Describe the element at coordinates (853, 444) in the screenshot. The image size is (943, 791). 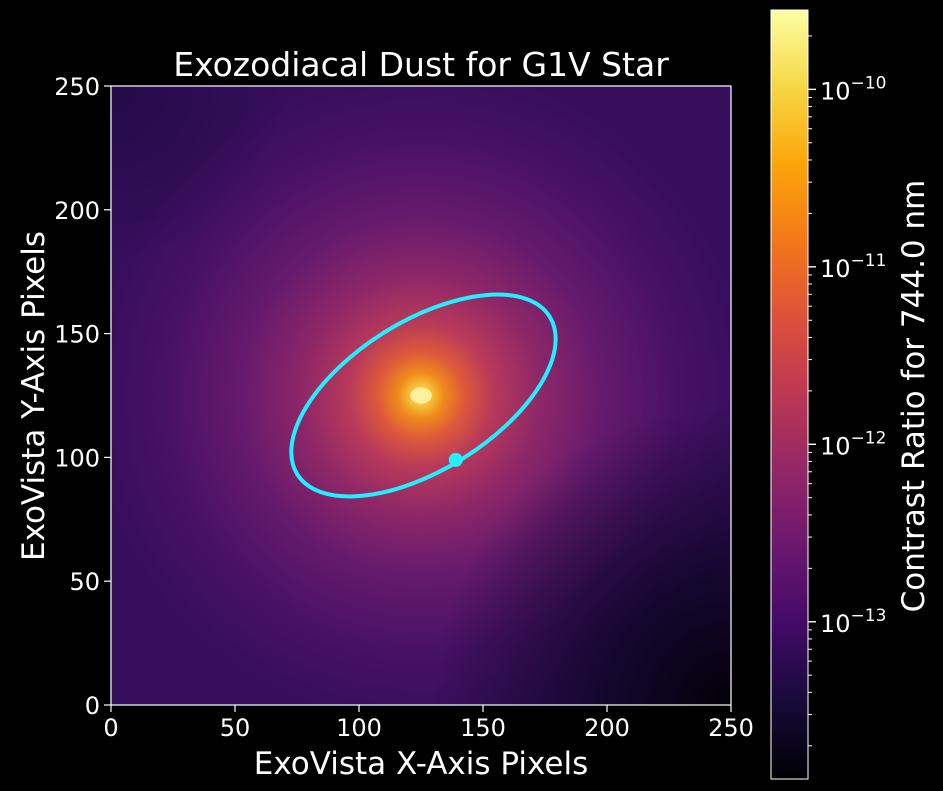
I see `colorbar-tick-label: 10−12` at that location.